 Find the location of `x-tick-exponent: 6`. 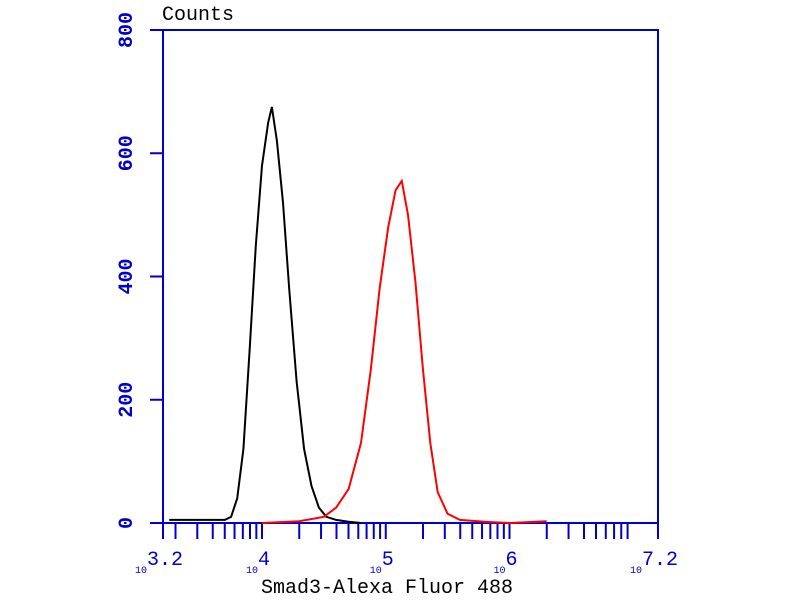

x-tick-exponent: 6 is located at coordinates (512, 560).